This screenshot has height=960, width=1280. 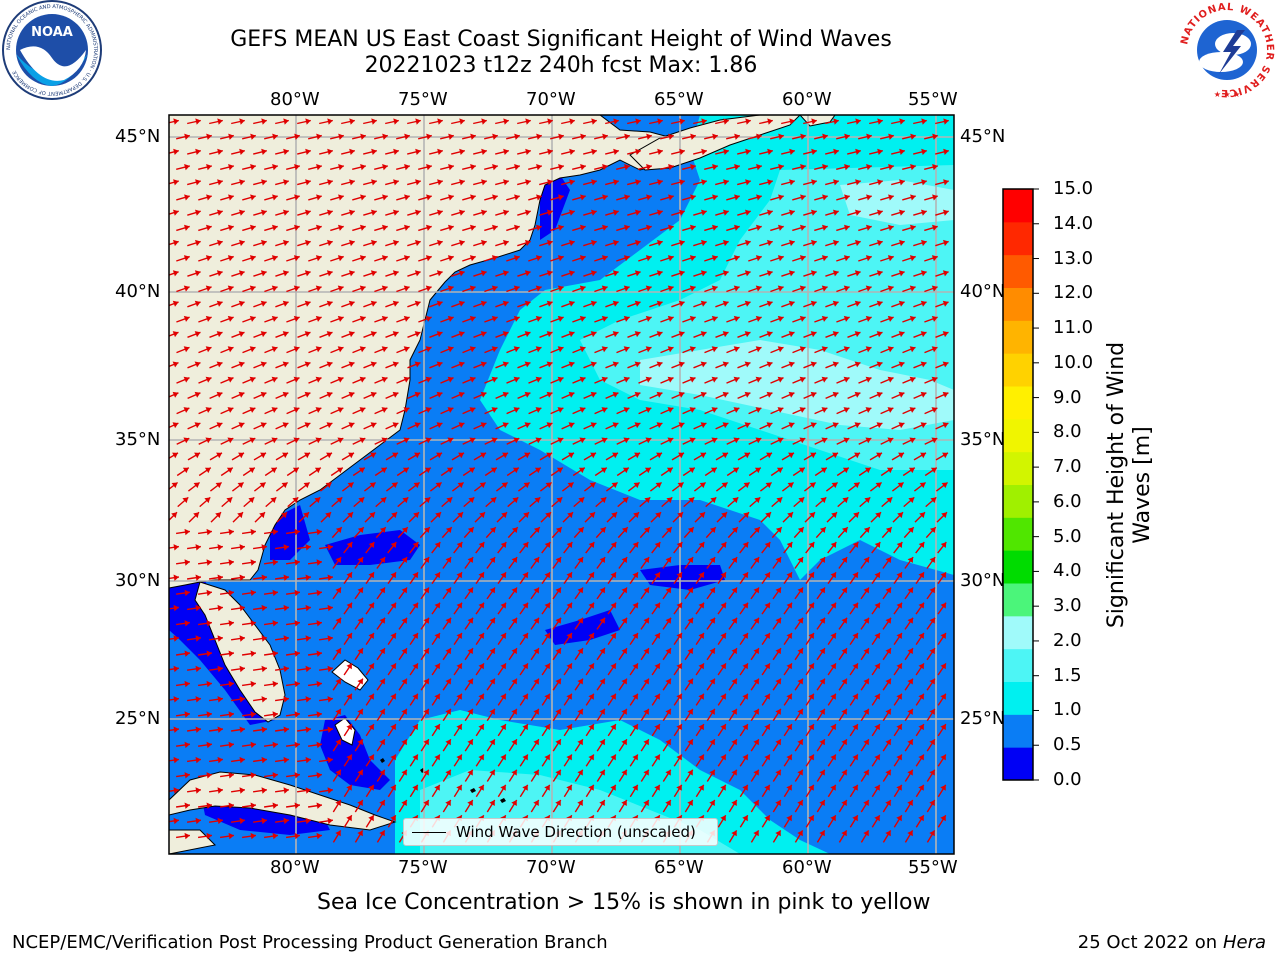 What do you see at coordinates (1073, 188) in the screenshot?
I see `colorbar-tick-label: 15.0` at bounding box center [1073, 188].